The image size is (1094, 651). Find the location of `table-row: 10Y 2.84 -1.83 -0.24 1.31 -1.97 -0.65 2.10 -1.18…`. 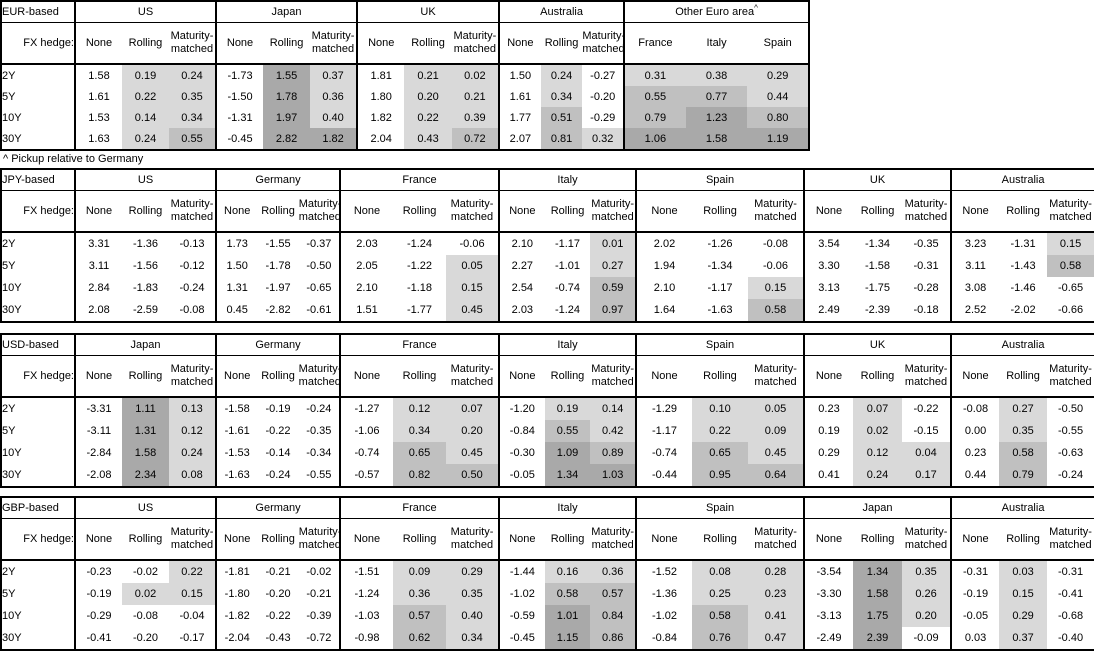

table-row: 10Y 2.84 -1.83 -0.24 1.31 -1.97 -0.65 2.10 -1.18… is located at coordinates (547, 288).